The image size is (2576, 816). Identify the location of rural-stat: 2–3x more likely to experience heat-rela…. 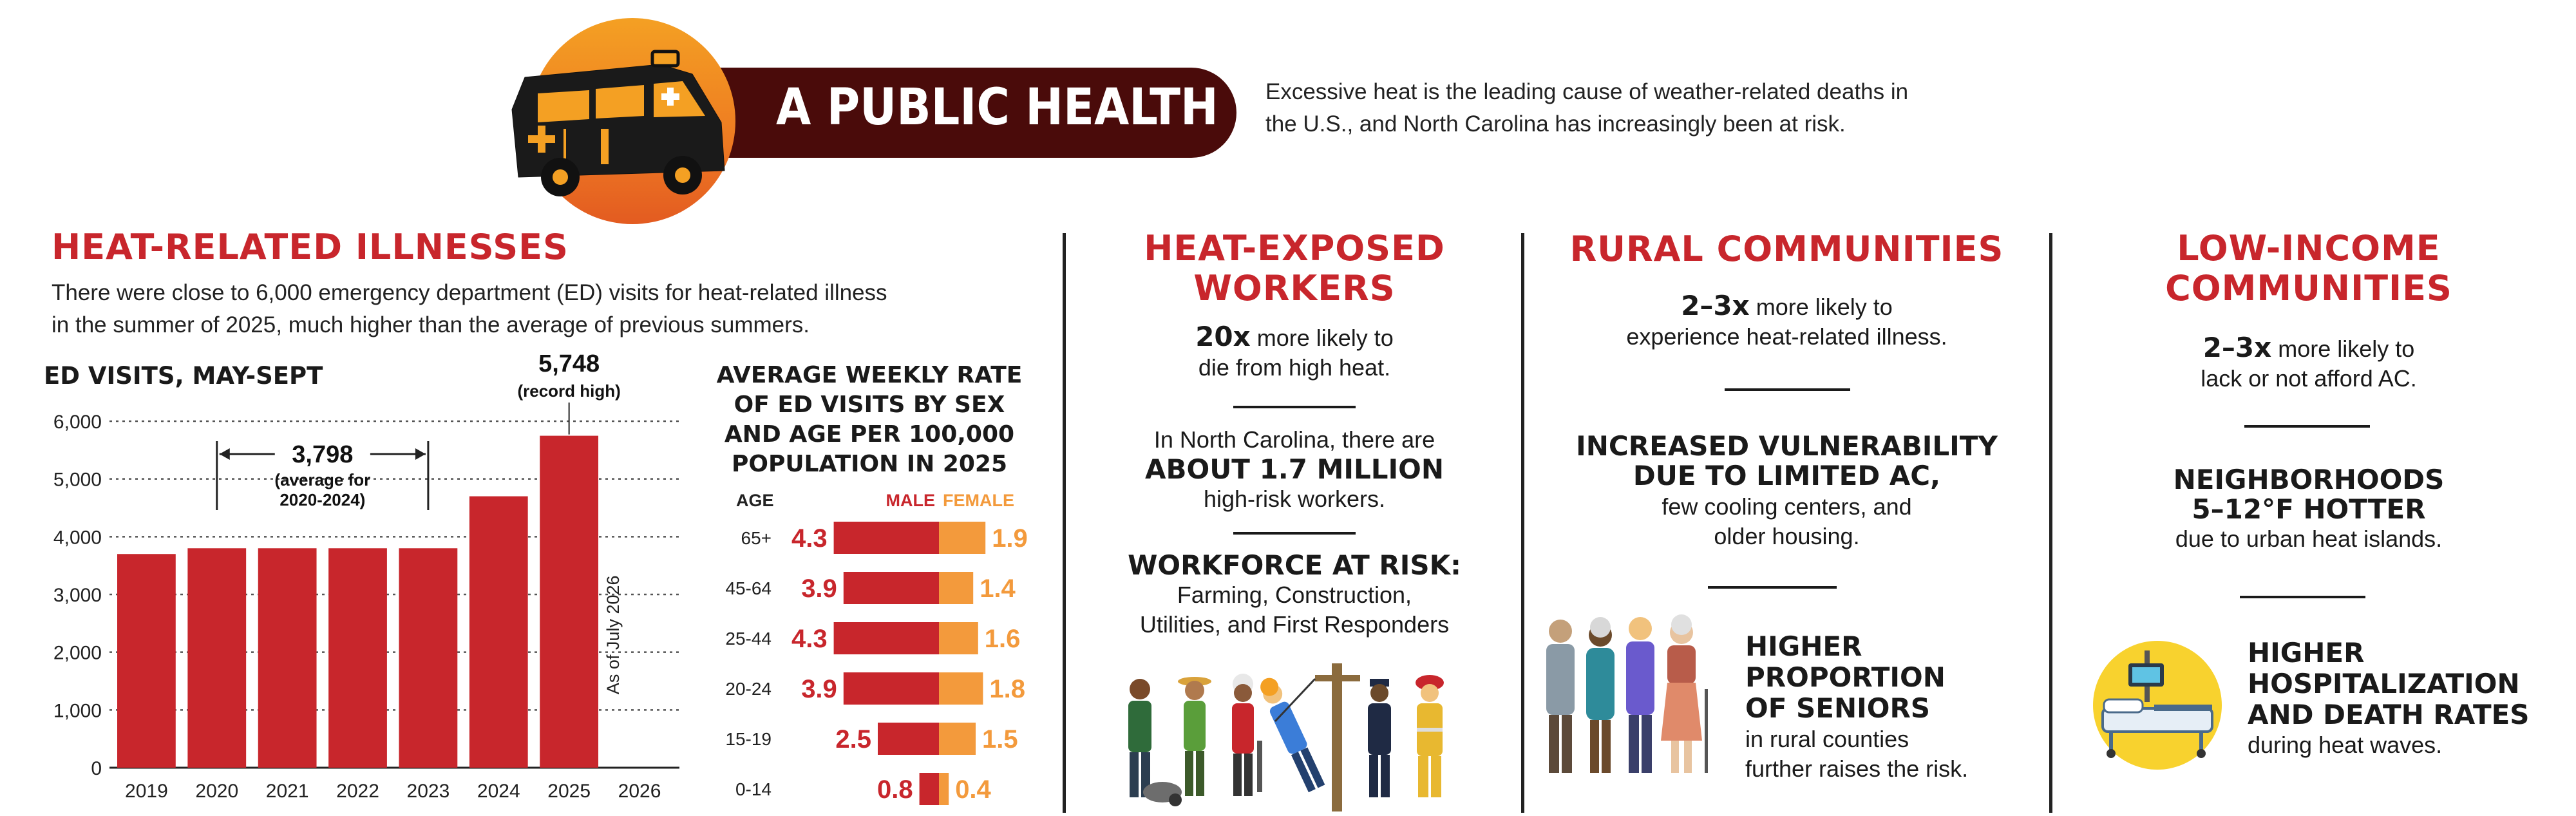
(1787, 322).